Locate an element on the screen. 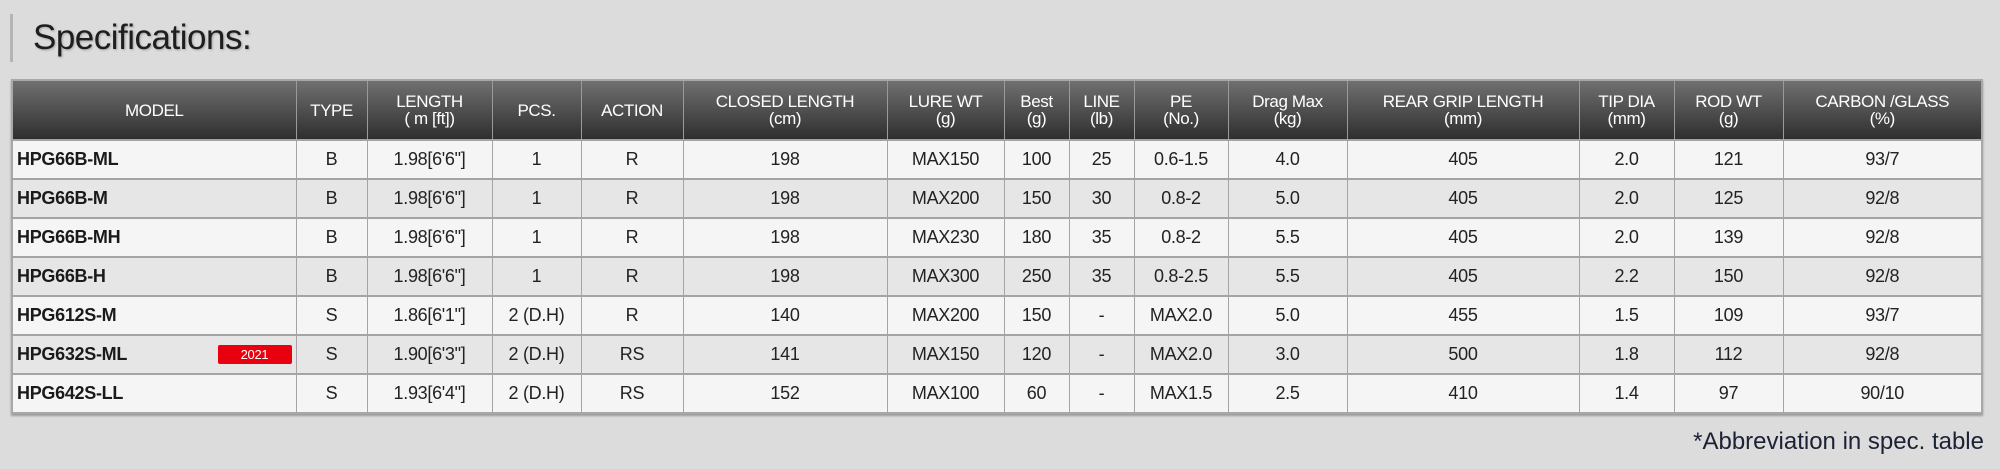  table-cell: MAX2.0 is located at coordinates (1181, 315).